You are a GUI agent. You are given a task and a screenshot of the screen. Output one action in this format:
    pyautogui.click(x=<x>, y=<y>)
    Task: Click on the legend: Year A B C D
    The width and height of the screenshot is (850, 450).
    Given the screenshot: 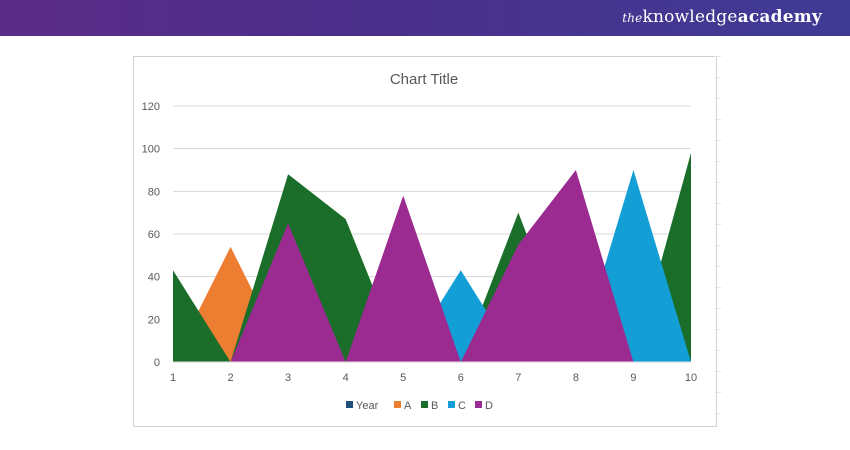 What is the action you would take?
    pyautogui.click(x=419, y=406)
    